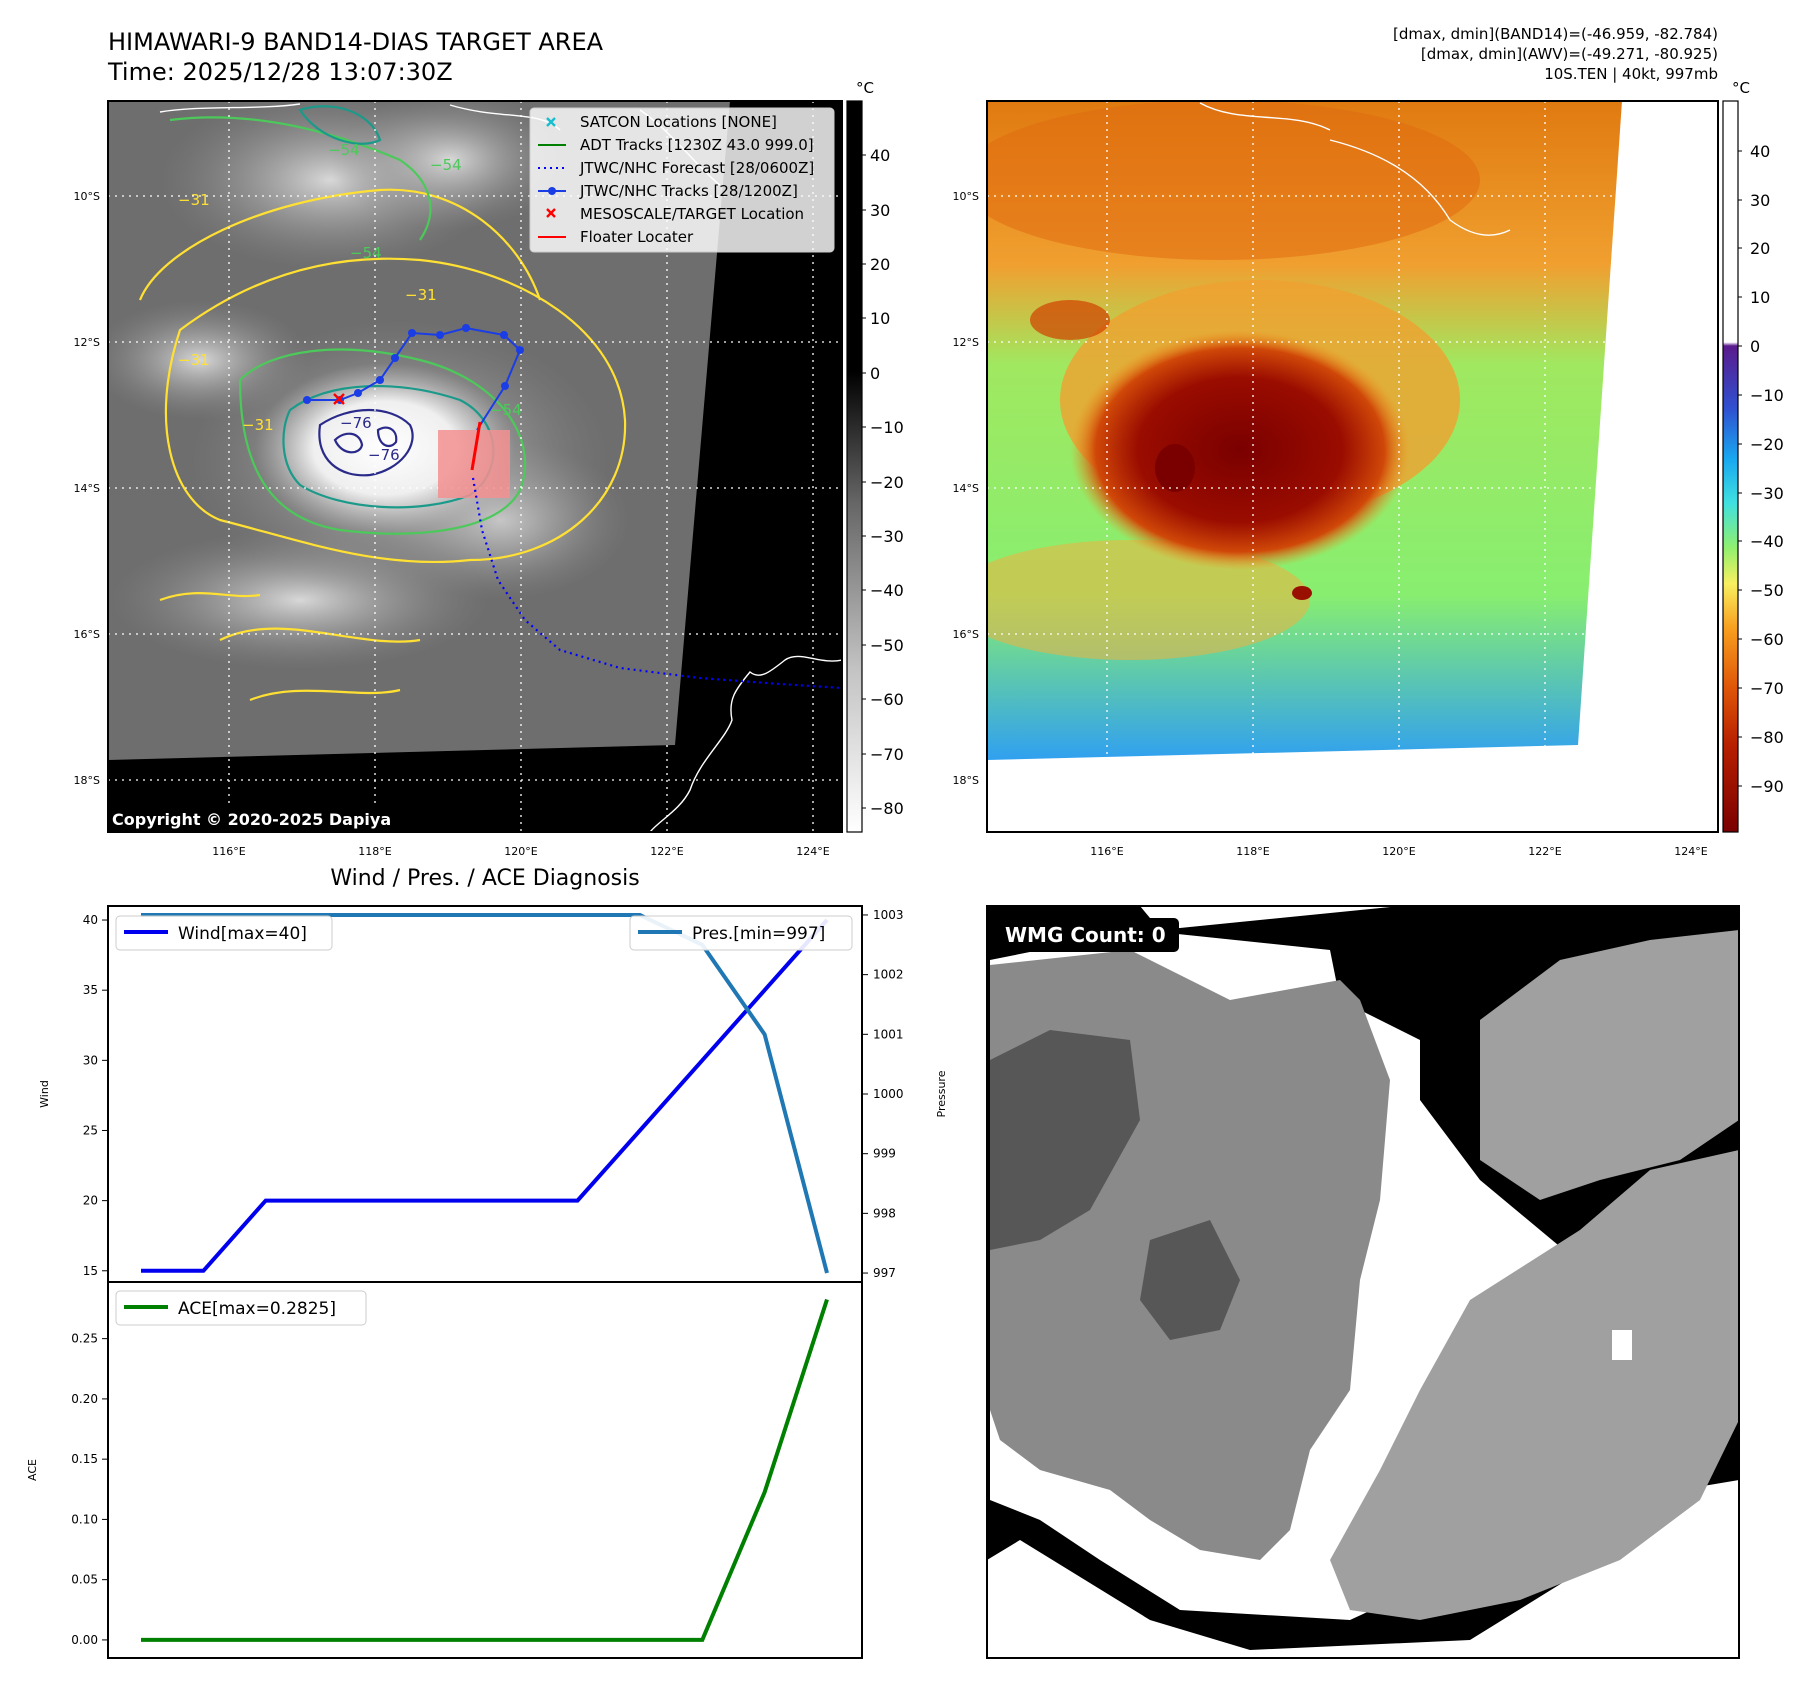  I want to click on svg-text: −60, so click(1767, 639).